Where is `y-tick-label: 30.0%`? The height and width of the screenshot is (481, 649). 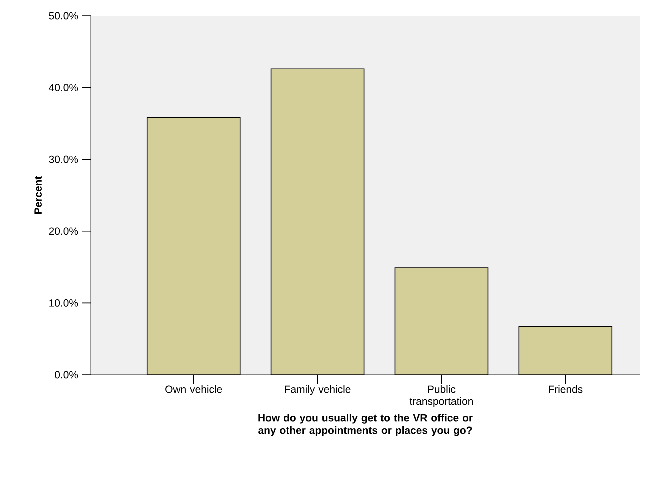 y-tick-label: 30.0% is located at coordinates (63, 160).